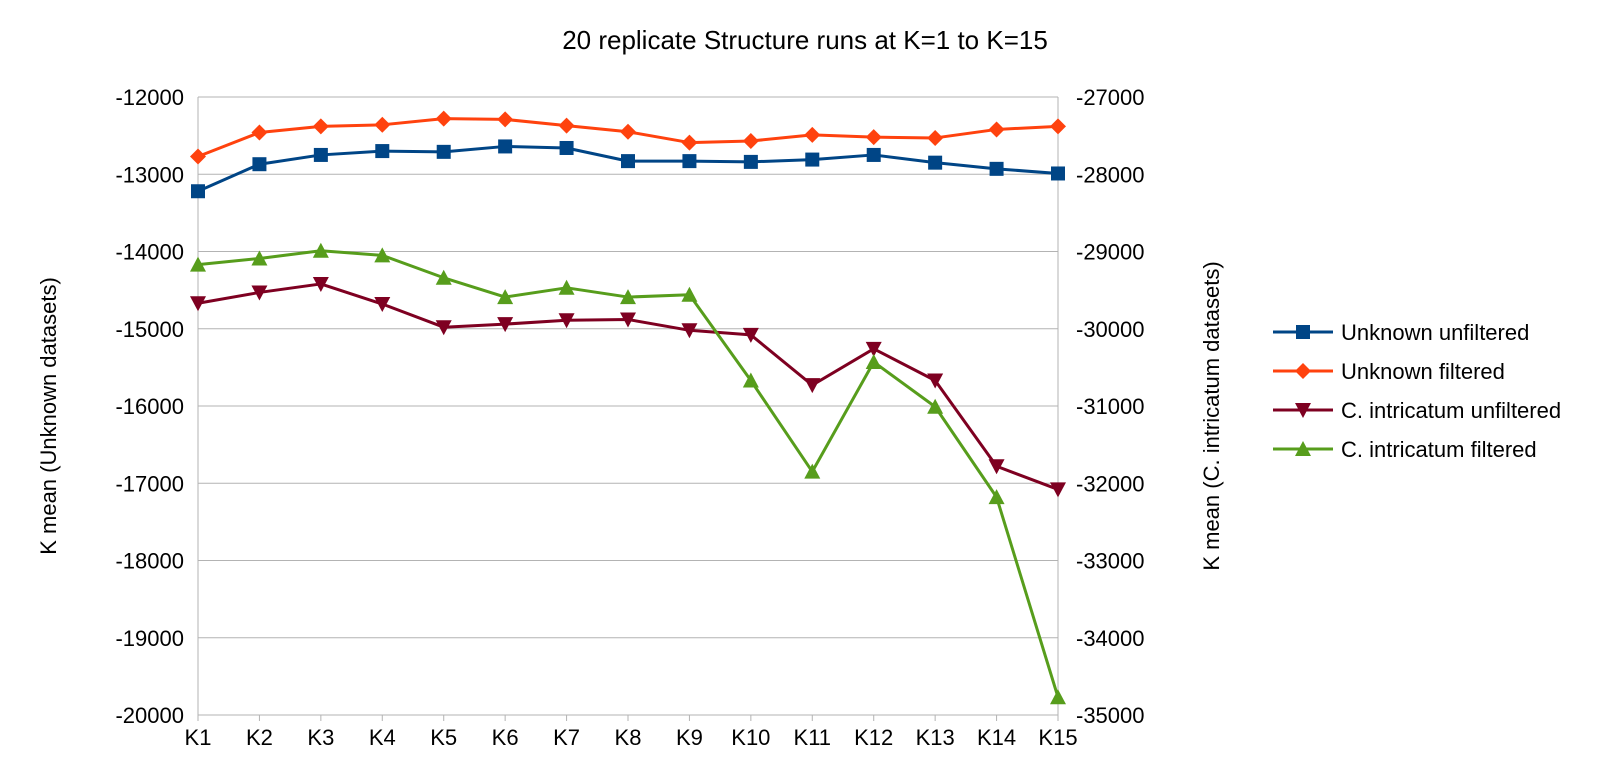 This screenshot has height=778, width=1617. Describe the element at coordinates (149, 483) in the screenshot. I see `y-left-tick-label: -17000` at that location.